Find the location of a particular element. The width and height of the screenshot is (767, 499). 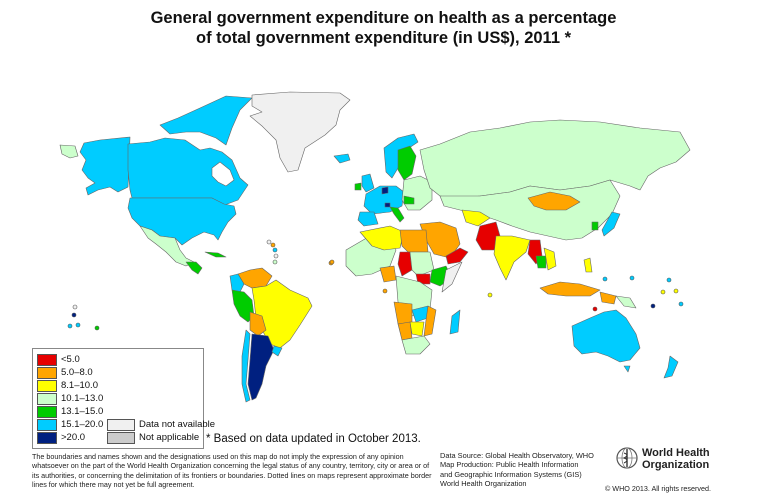

small-island-states is located at coordinates (375, 285).